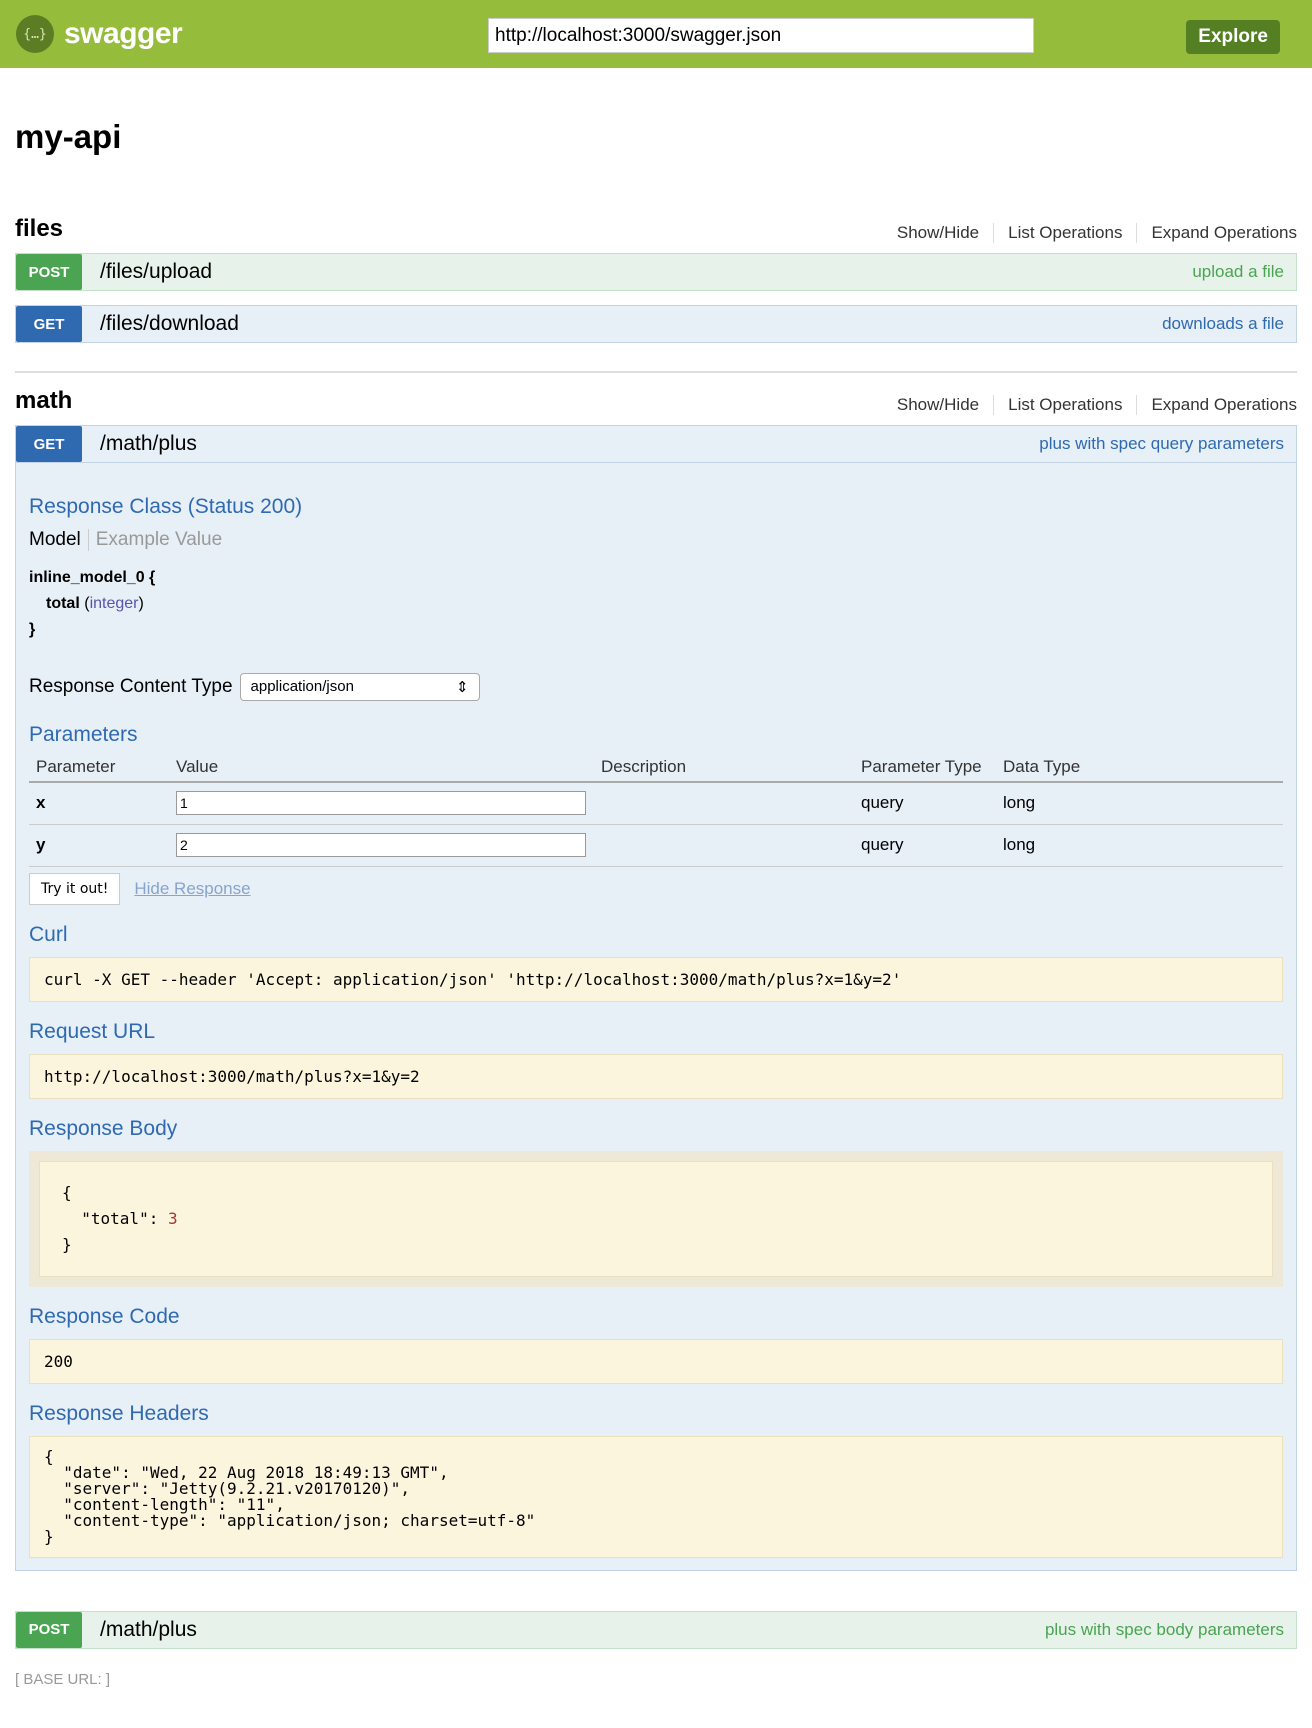  What do you see at coordinates (67, 1192) in the screenshot?
I see `body-open: {` at bounding box center [67, 1192].